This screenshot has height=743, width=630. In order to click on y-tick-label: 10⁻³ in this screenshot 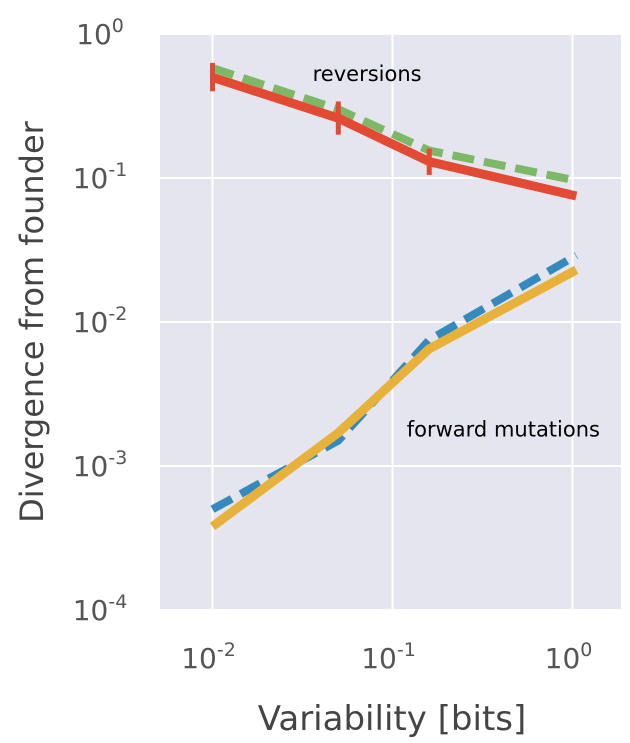, I will do `click(100, 465)`.